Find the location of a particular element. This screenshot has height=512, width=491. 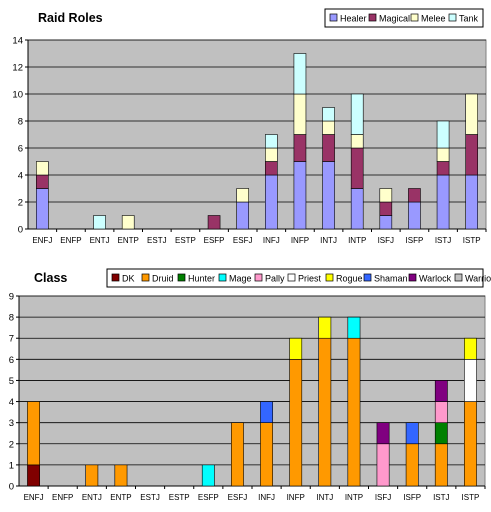

legend-label-warrior: Warrior is located at coordinates (478, 279).